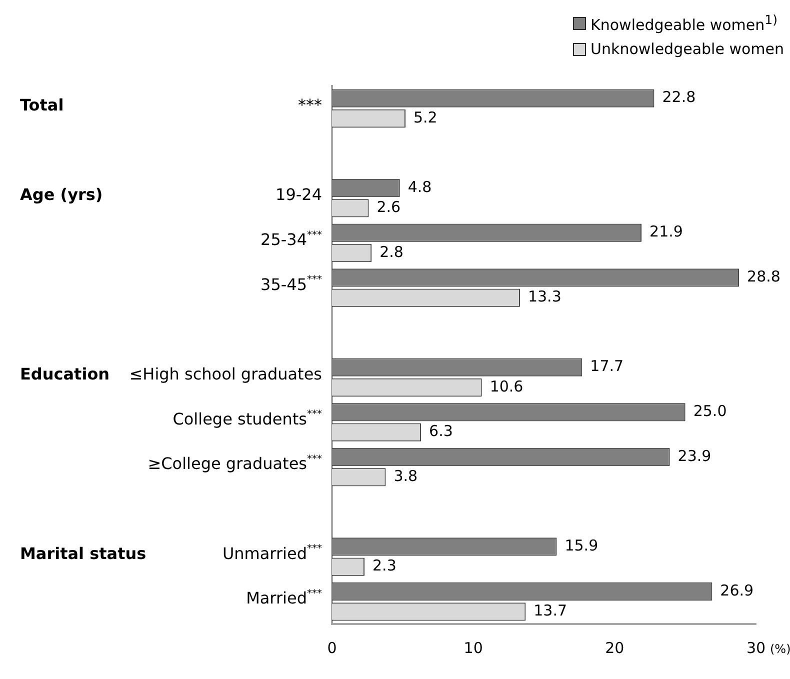 This screenshot has width=790, height=679. Describe the element at coordinates (687, 49) in the screenshot. I see `legend-label: Unknowledgeable women` at that location.